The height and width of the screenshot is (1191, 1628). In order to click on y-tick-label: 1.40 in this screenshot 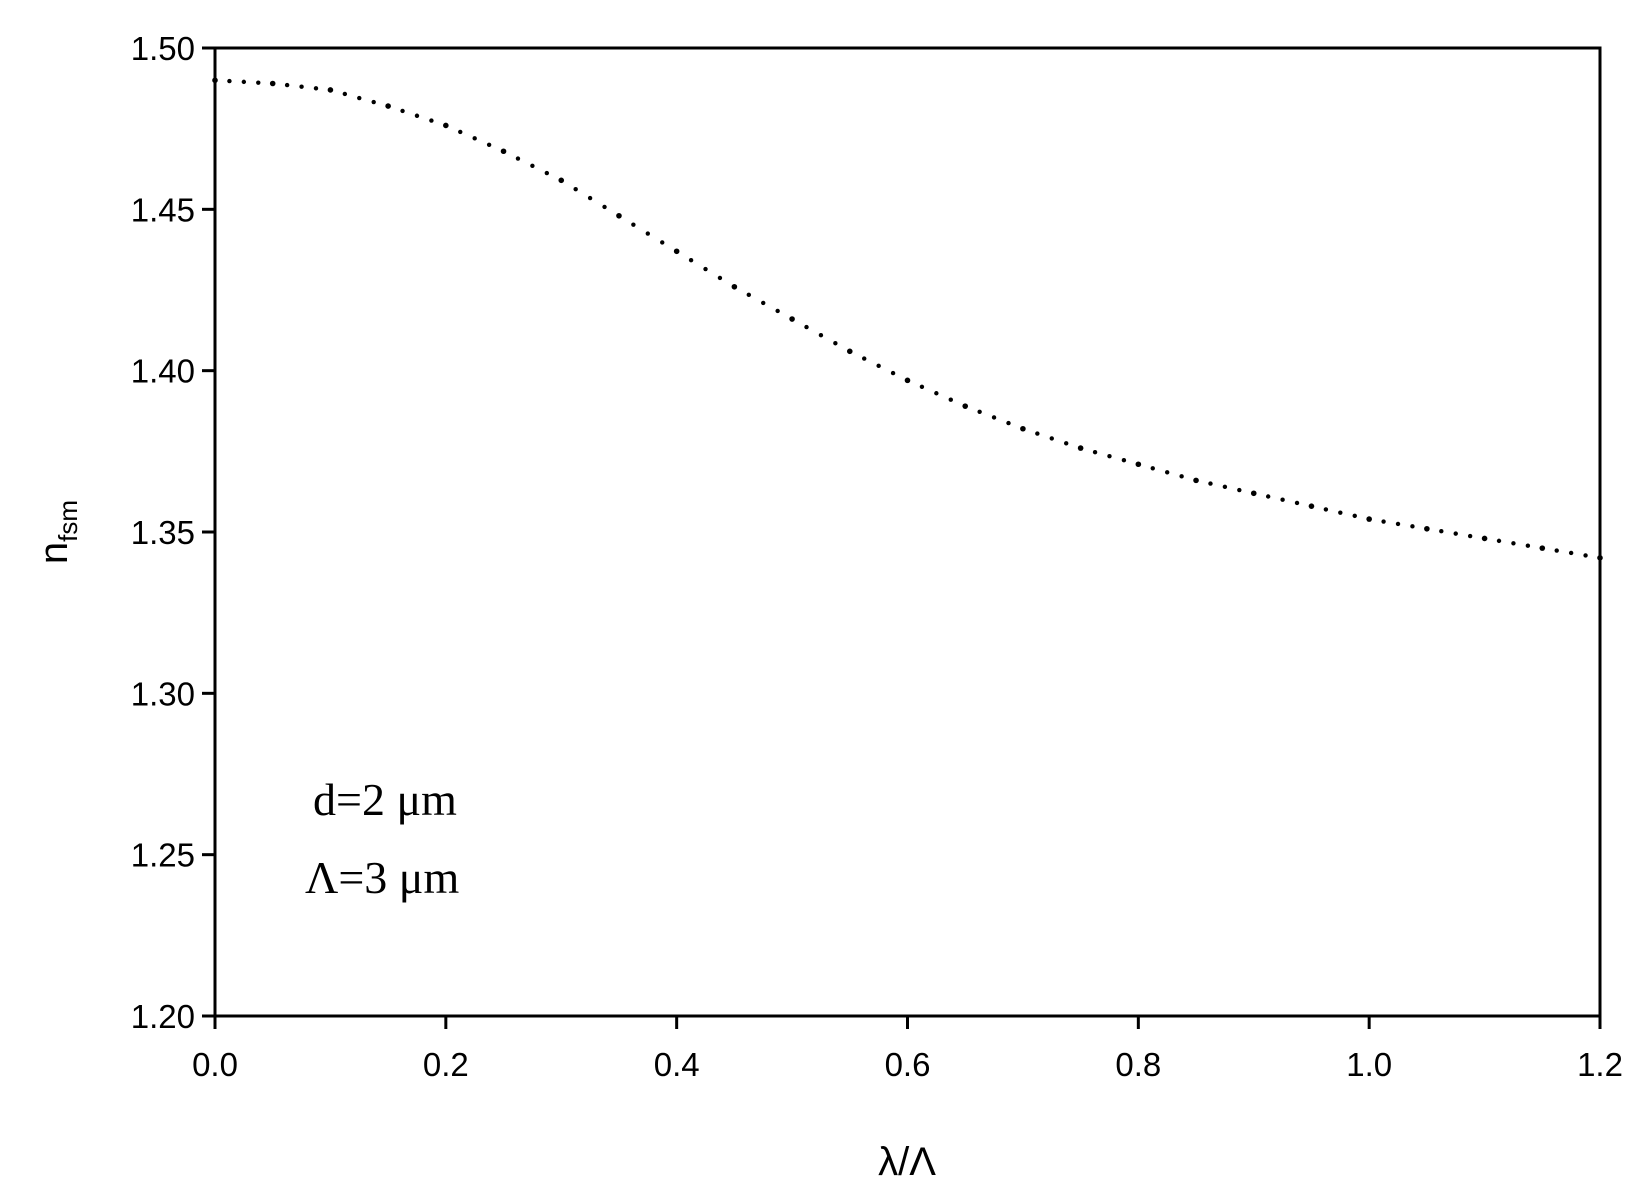, I will do `click(163, 371)`.